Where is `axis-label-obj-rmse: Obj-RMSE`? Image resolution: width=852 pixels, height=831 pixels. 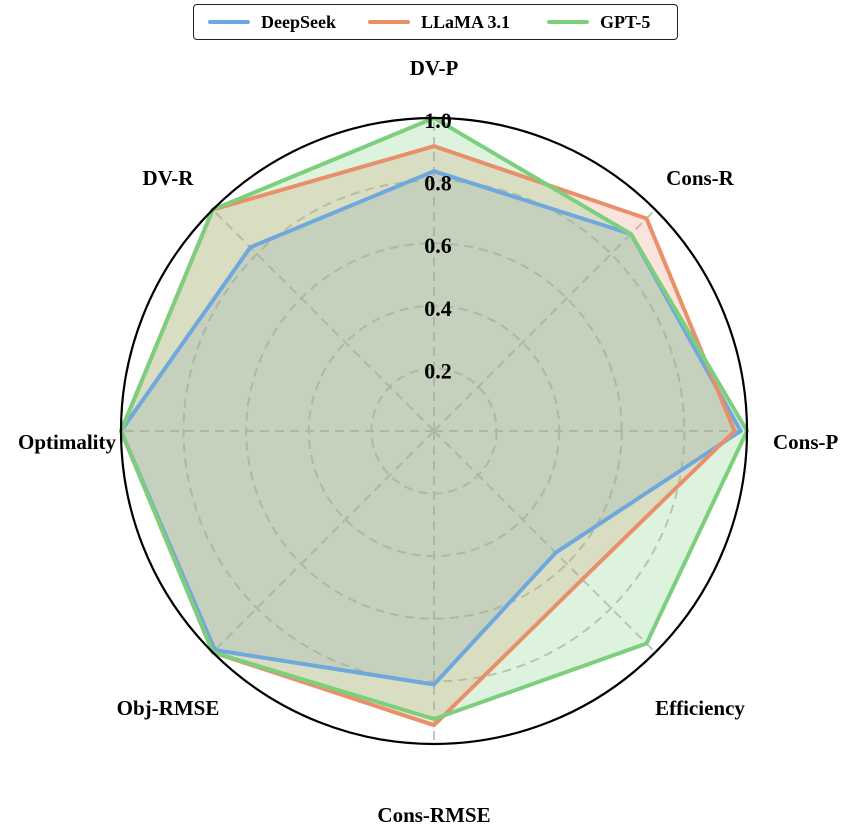 axis-label-obj-rmse: Obj-RMSE is located at coordinates (168, 708).